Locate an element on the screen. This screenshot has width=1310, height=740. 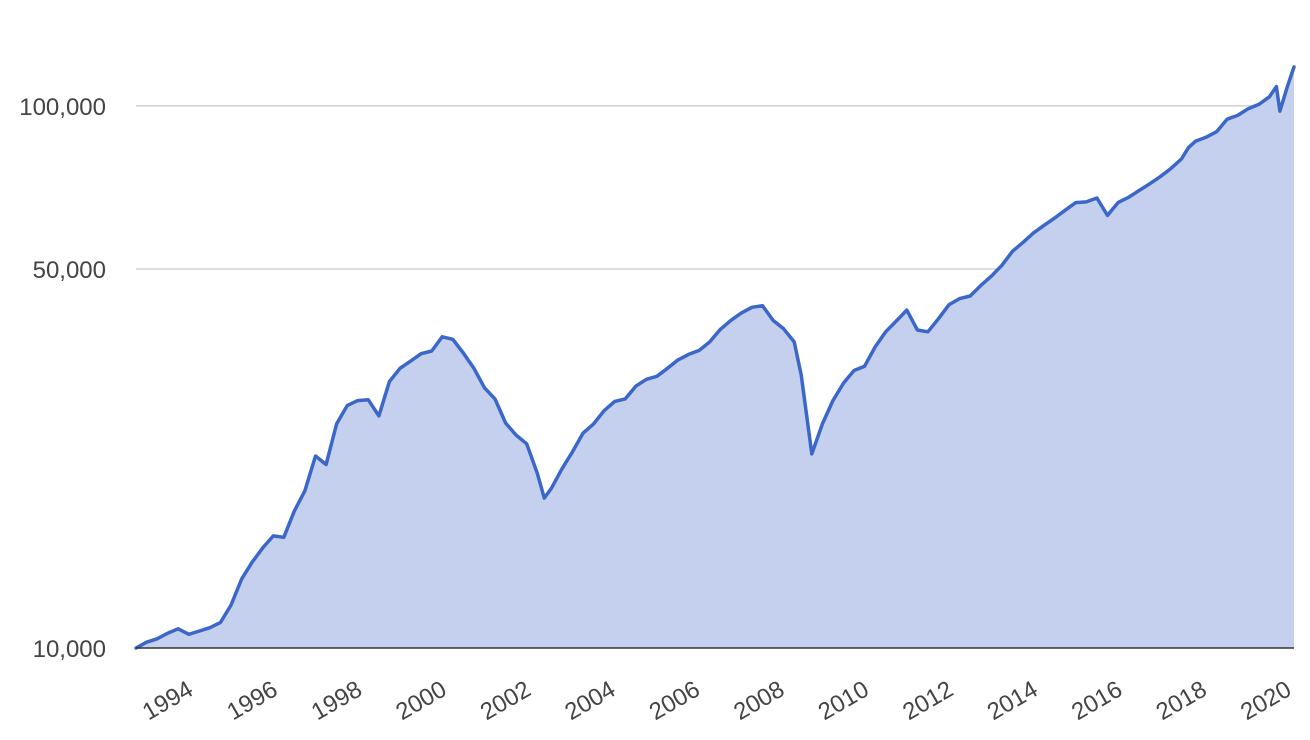
y-axis: 10,000 50,000 100,000 is located at coordinates (62, 378).